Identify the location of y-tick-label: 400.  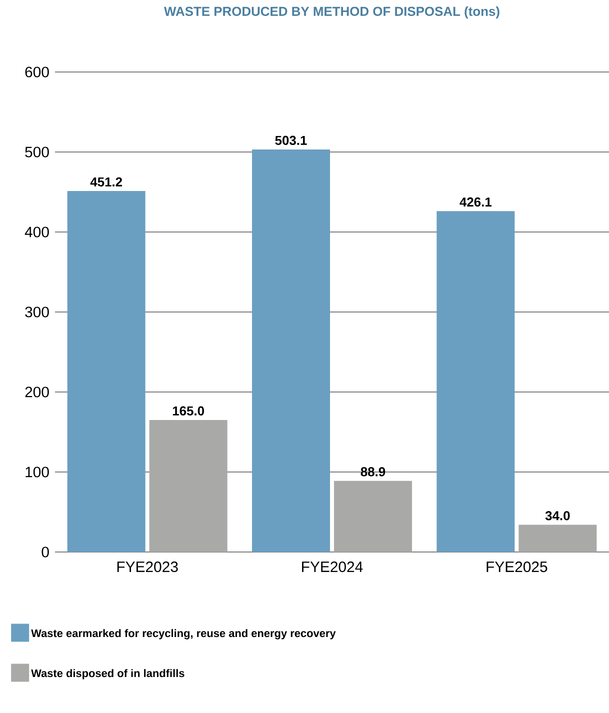
(36, 232).